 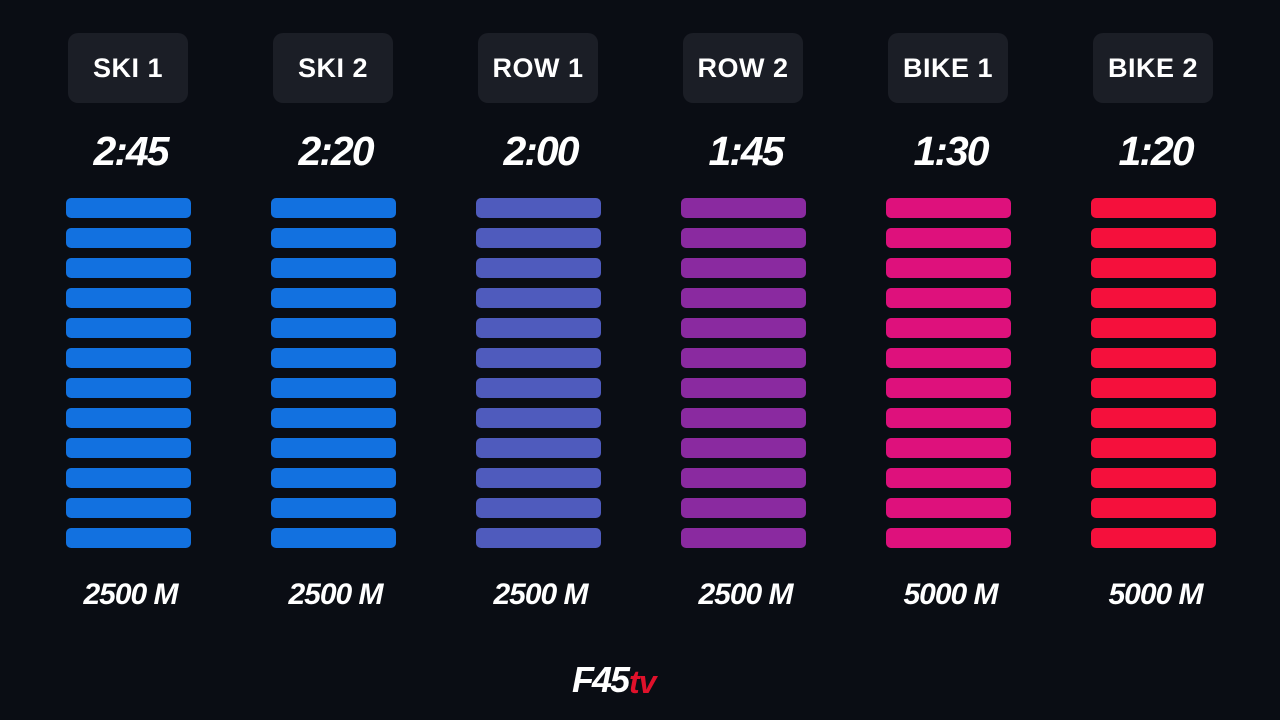 What do you see at coordinates (642, 682) in the screenshot?
I see `logo-suffix: tv` at bounding box center [642, 682].